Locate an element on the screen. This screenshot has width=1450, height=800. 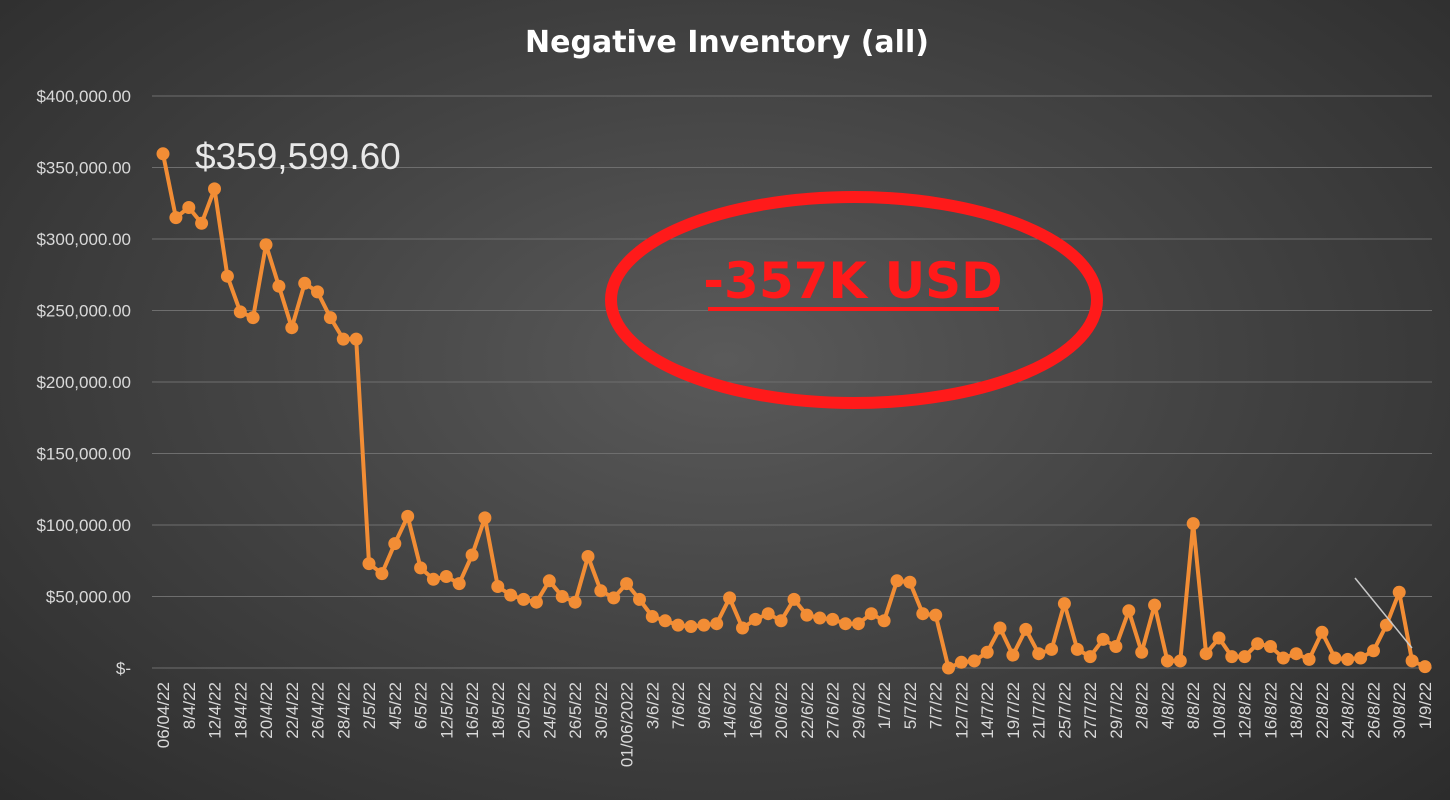
callout-text: -357K USD is located at coordinates (852, 281).